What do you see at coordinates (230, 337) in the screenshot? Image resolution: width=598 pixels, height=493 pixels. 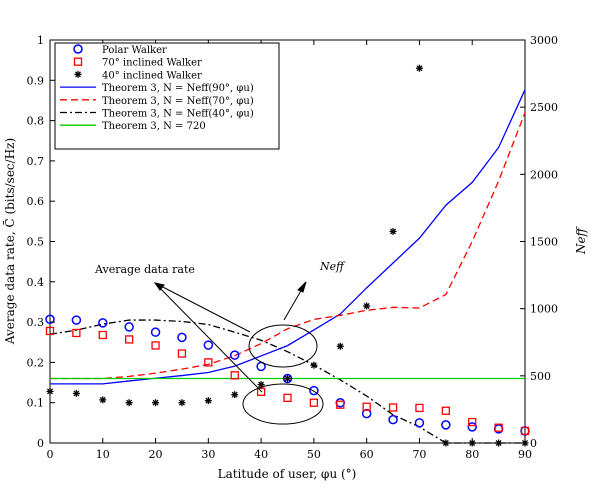 I see `annotation-arrows` at bounding box center [230, 337].